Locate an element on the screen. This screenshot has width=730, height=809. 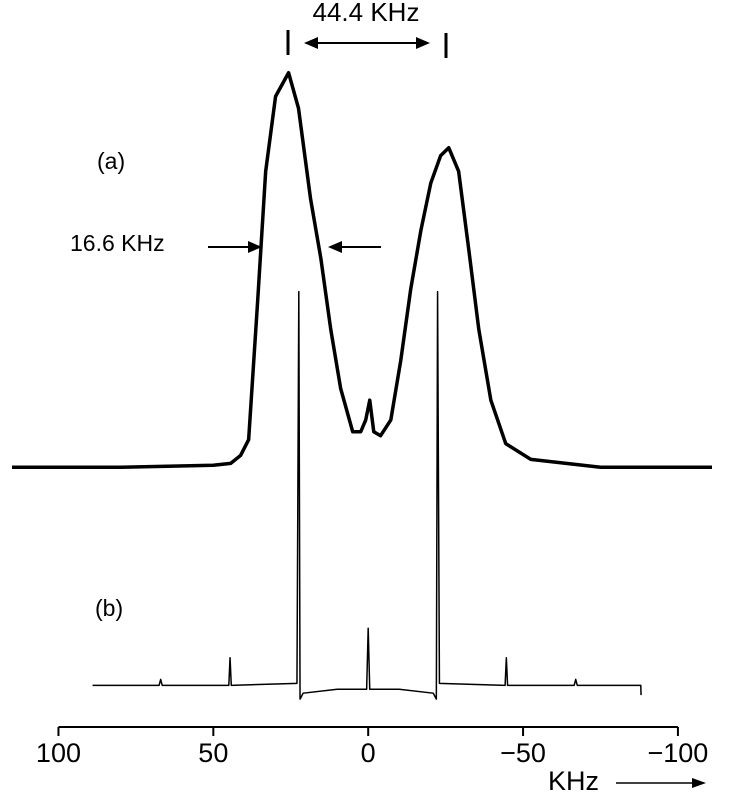
annotation: 16.6 KHz is located at coordinates (117, 243).